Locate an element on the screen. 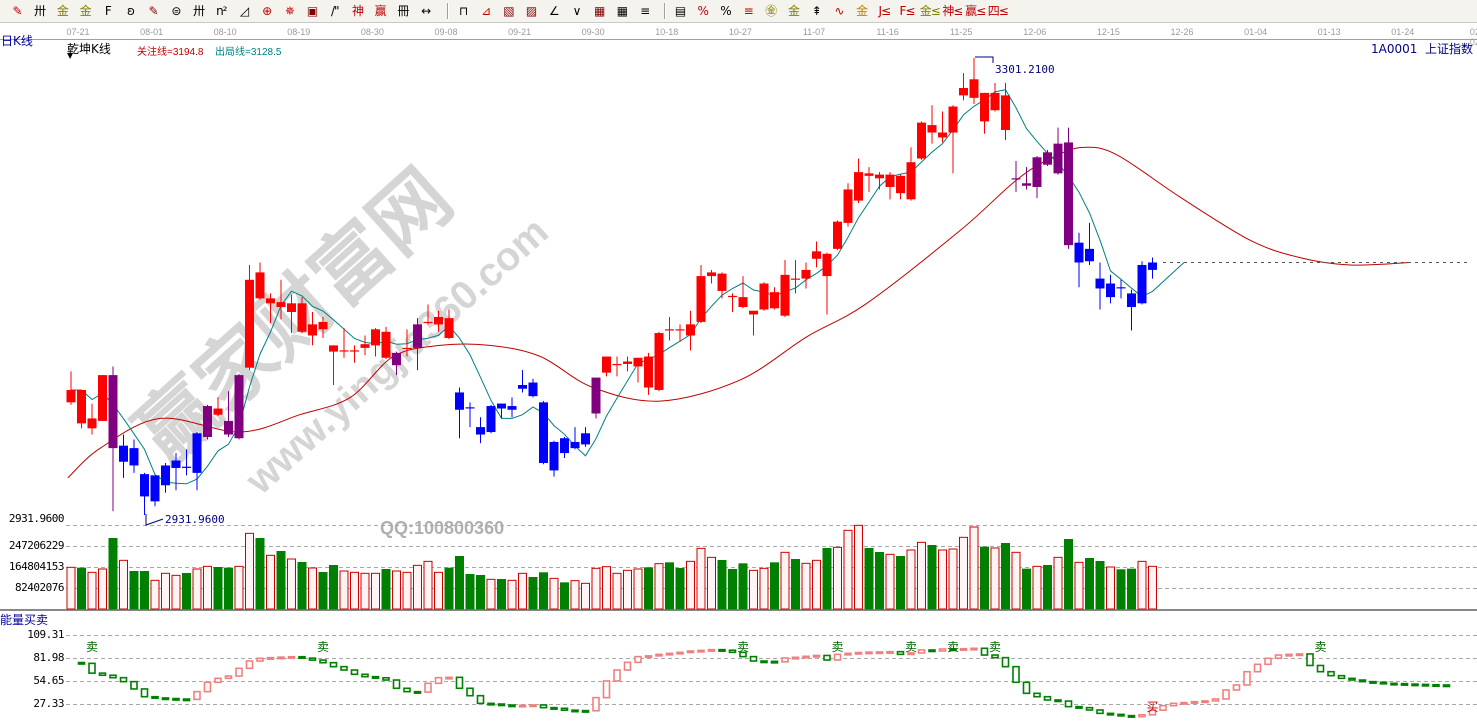 The width and height of the screenshot is (1477, 727). indicator-name: 乾坤K线 is located at coordinates (89, 49).